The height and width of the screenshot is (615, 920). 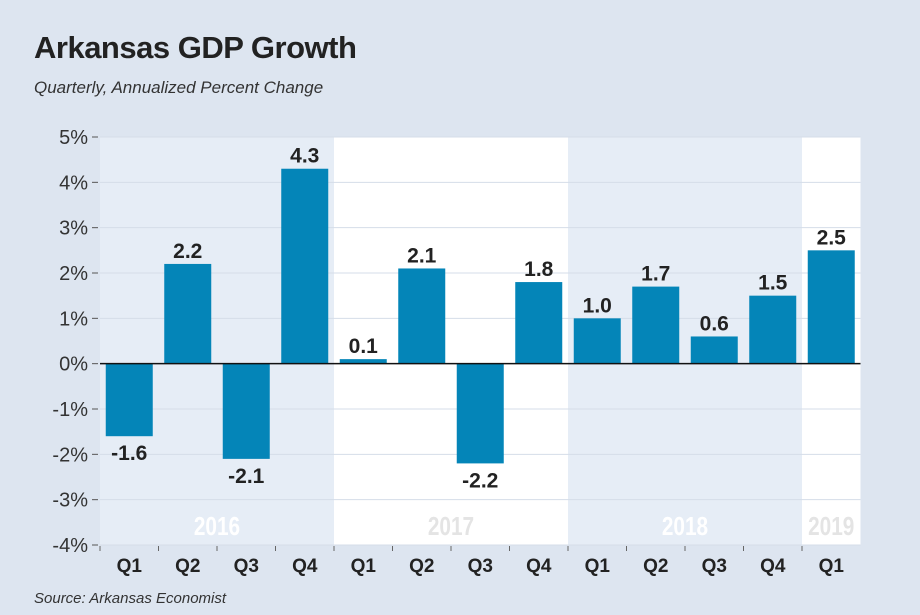 I want to click on year-label: 2019, so click(x=831, y=526).